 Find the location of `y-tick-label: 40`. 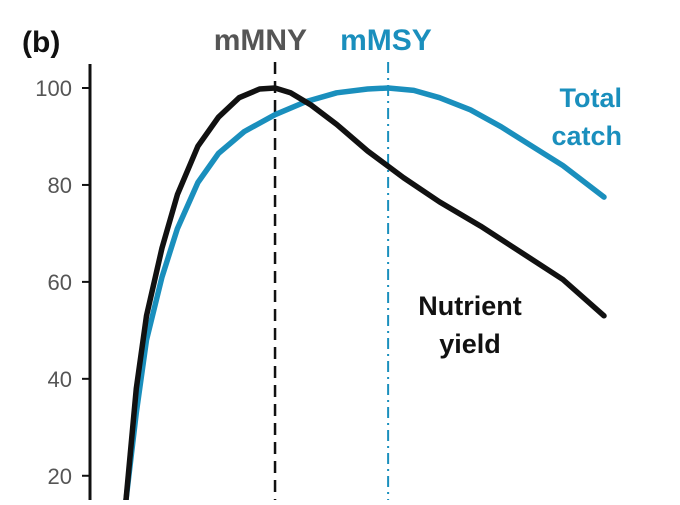

y-tick-label: 40 is located at coordinates (60, 379).